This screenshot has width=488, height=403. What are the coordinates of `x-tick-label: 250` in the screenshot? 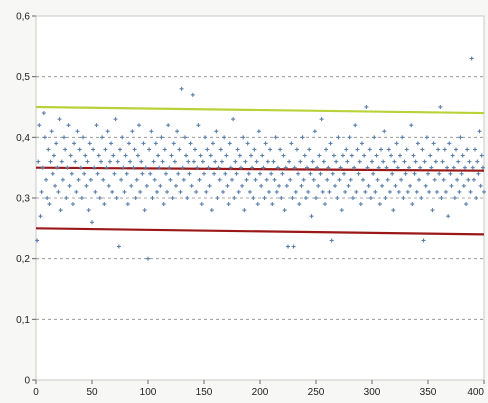 It's located at (316, 392).